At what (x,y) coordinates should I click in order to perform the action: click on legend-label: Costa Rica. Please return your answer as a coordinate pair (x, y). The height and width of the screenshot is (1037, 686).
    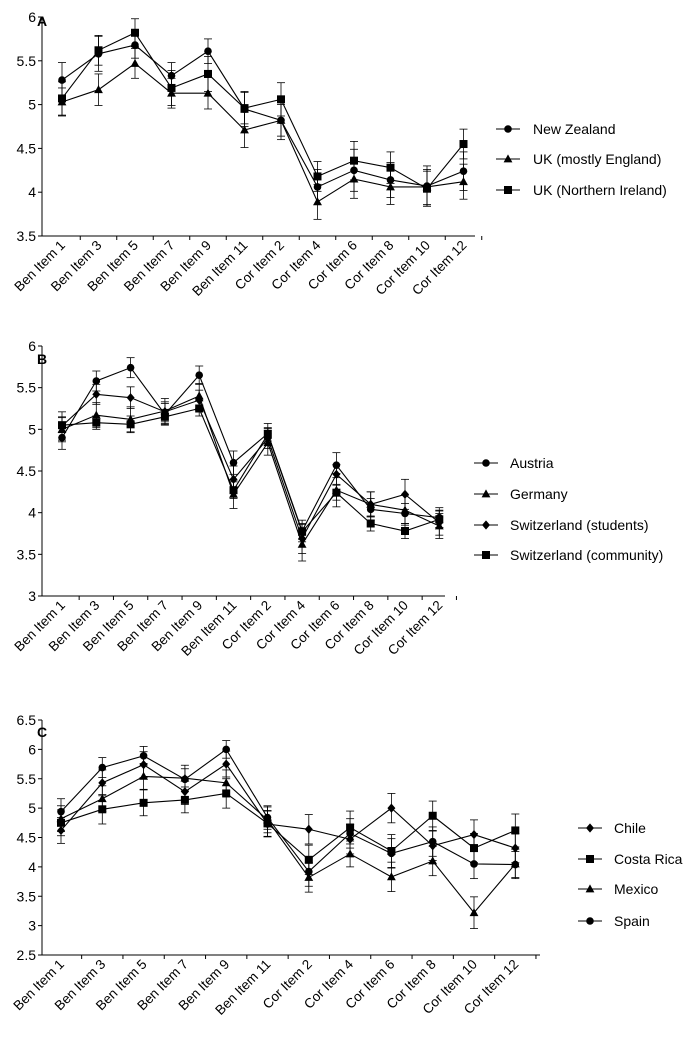
    Looking at the image, I should click on (648, 859).